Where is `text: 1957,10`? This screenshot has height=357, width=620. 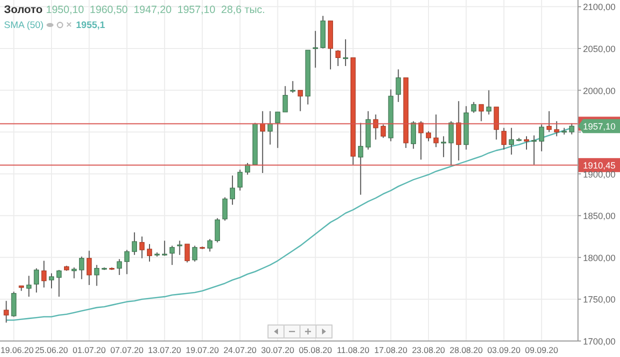 text: 1957,10 is located at coordinates (599, 127).